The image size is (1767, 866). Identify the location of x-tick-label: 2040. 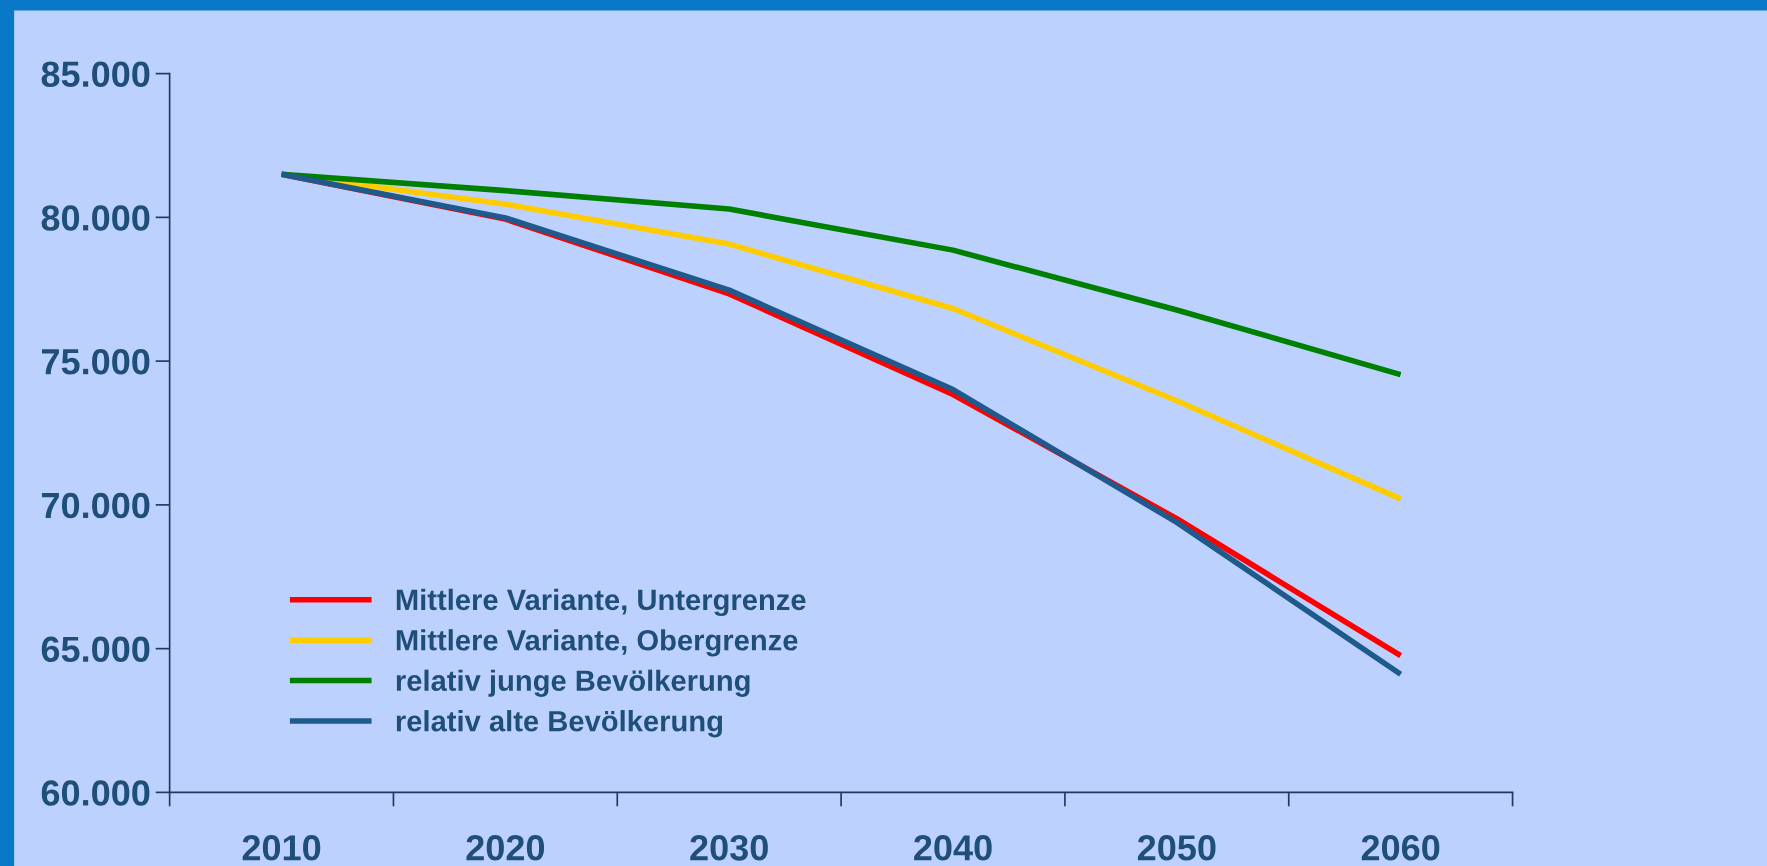
(953, 848).